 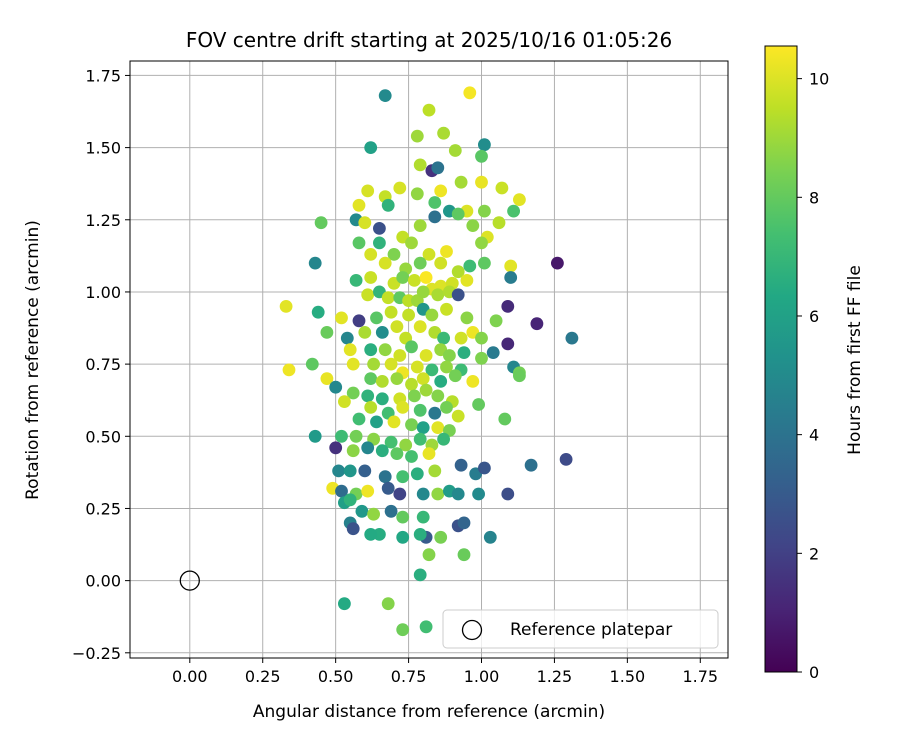 What do you see at coordinates (855, 360) in the screenshot?
I see `colorbar-label: Hours from first FF file` at bounding box center [855, 360].